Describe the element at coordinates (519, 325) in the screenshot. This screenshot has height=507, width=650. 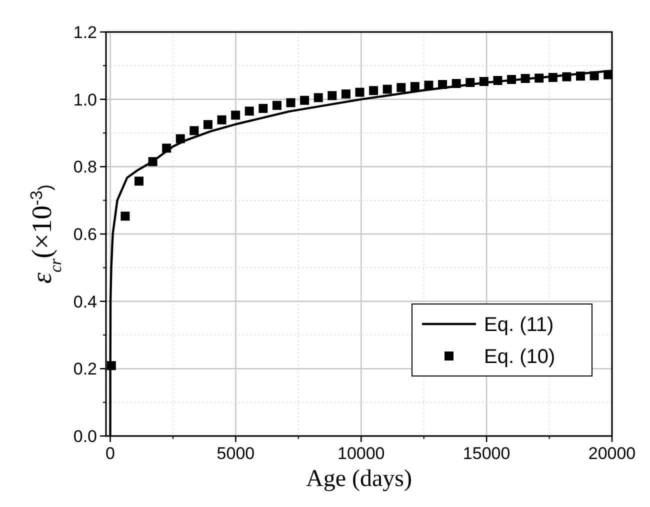
I see `legend-label: Eq. (11)` at that location.